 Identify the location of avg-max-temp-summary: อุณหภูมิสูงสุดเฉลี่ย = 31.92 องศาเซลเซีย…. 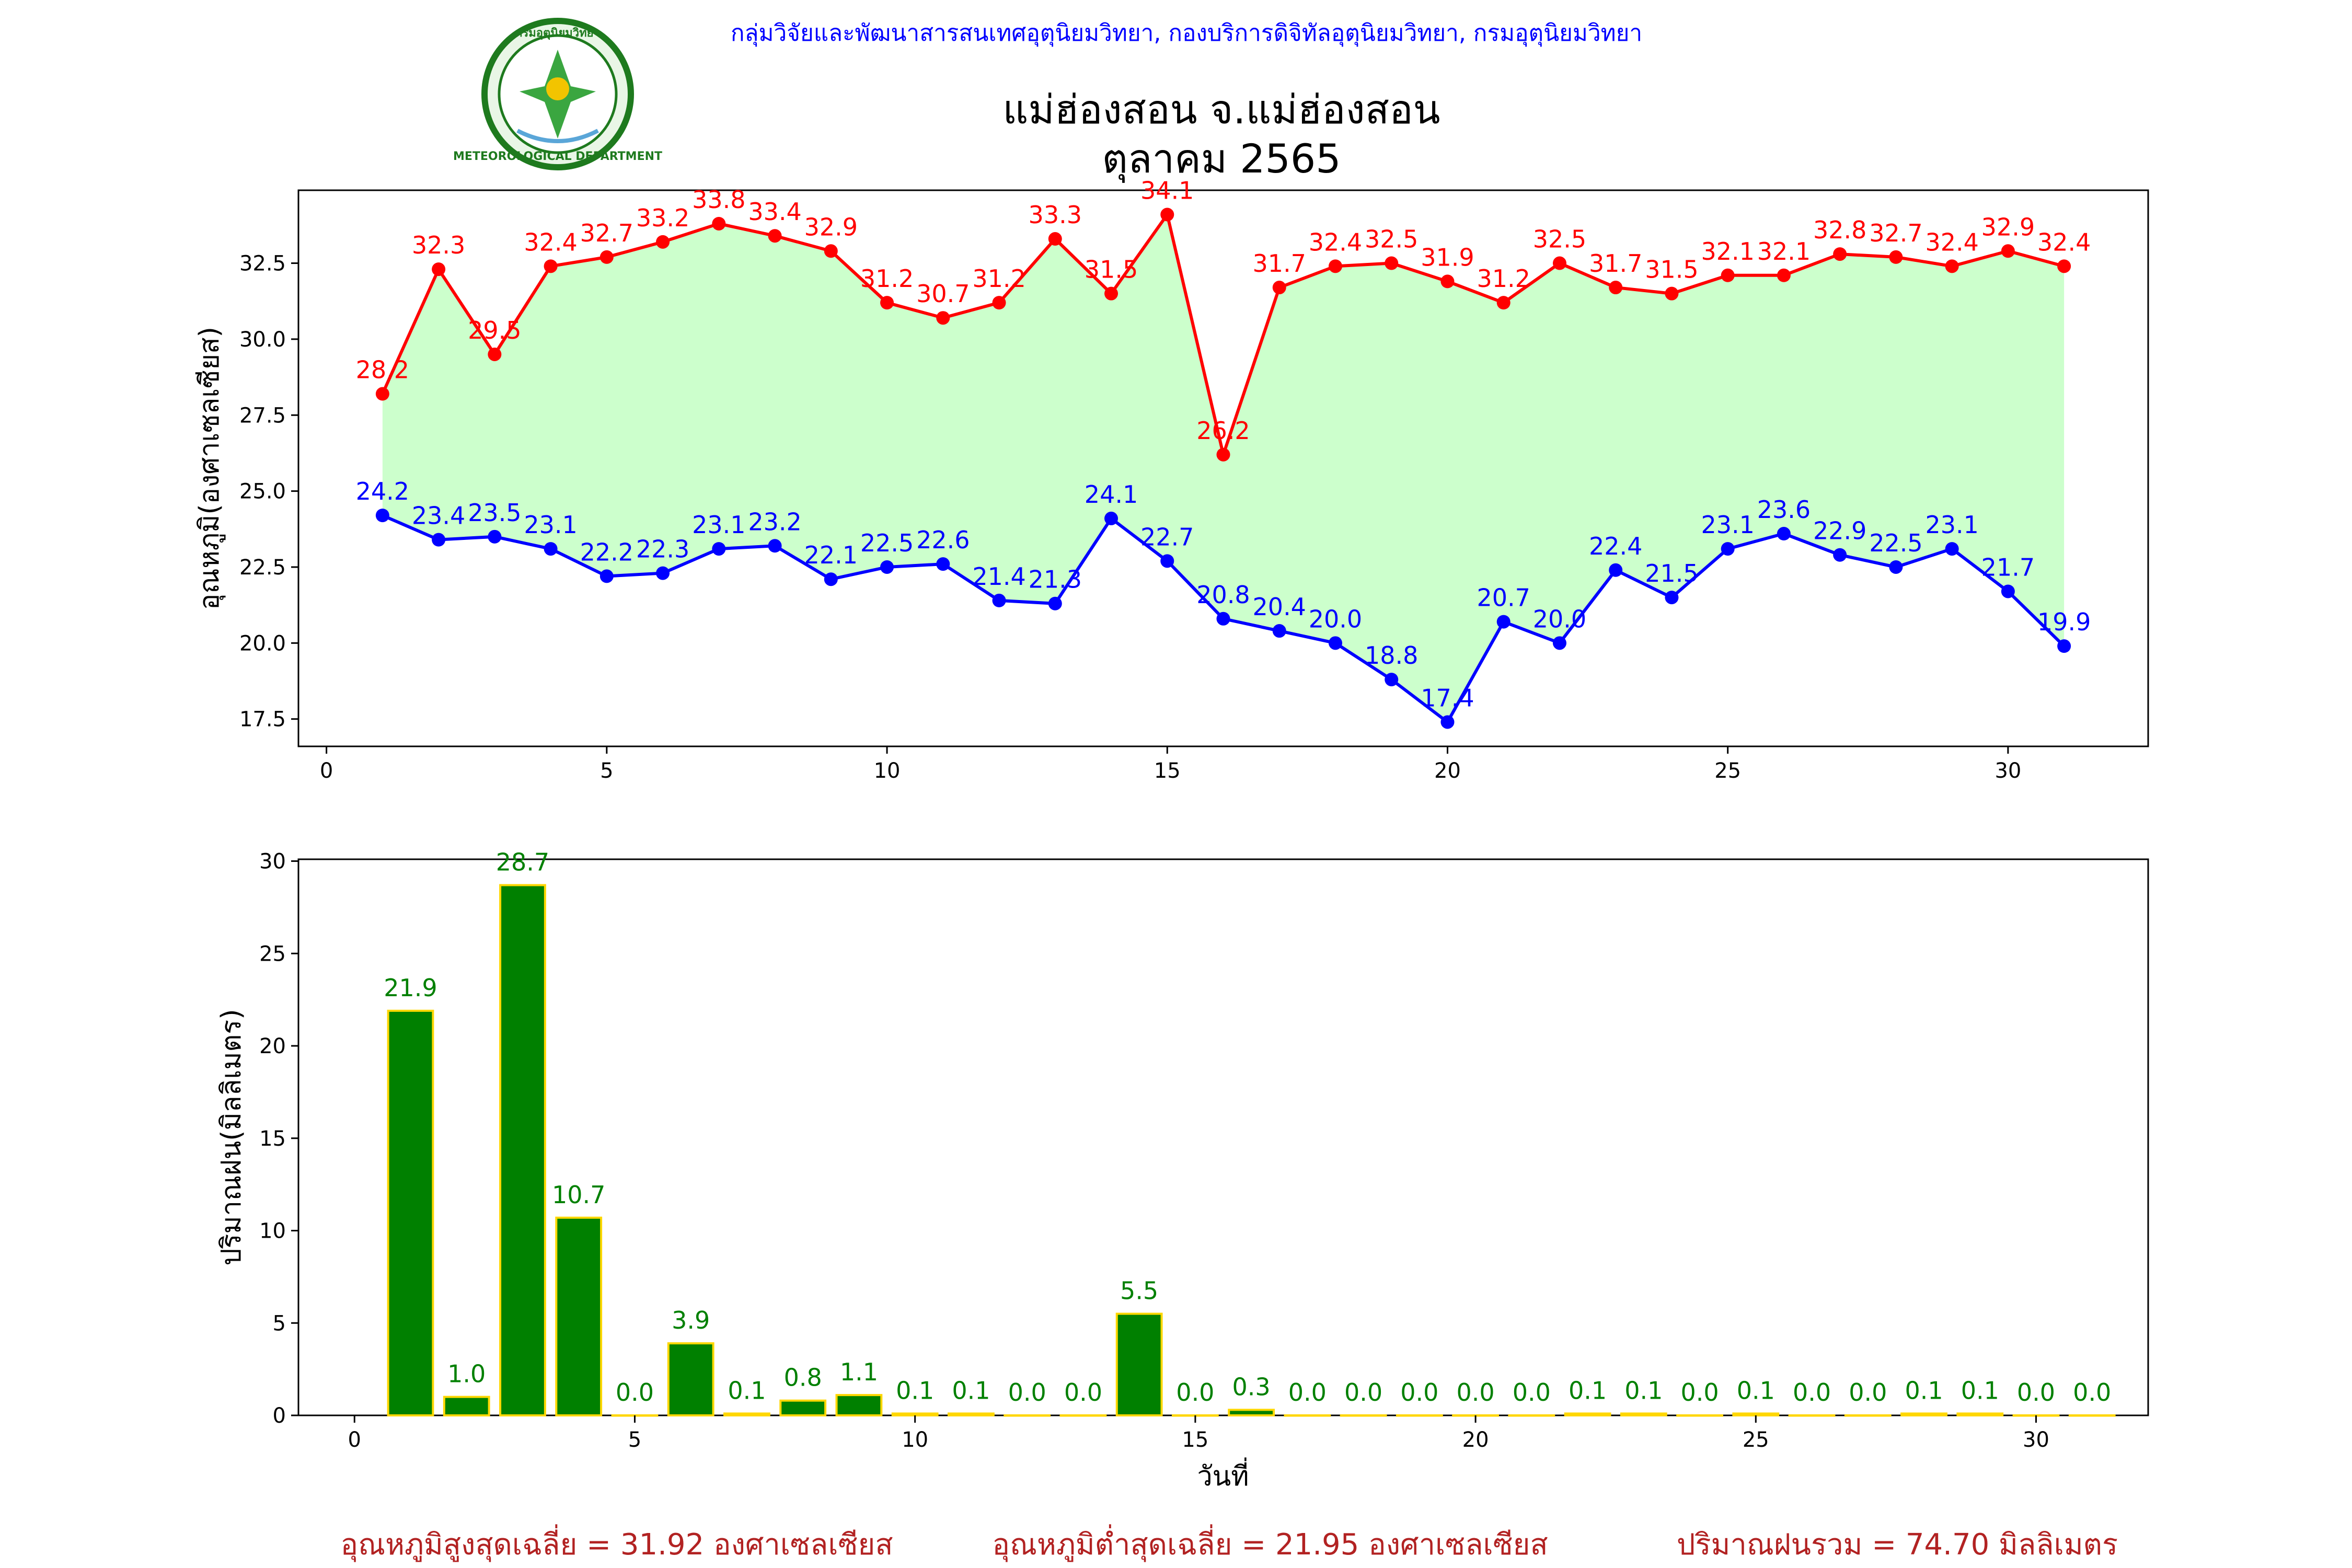
(616, 1543).